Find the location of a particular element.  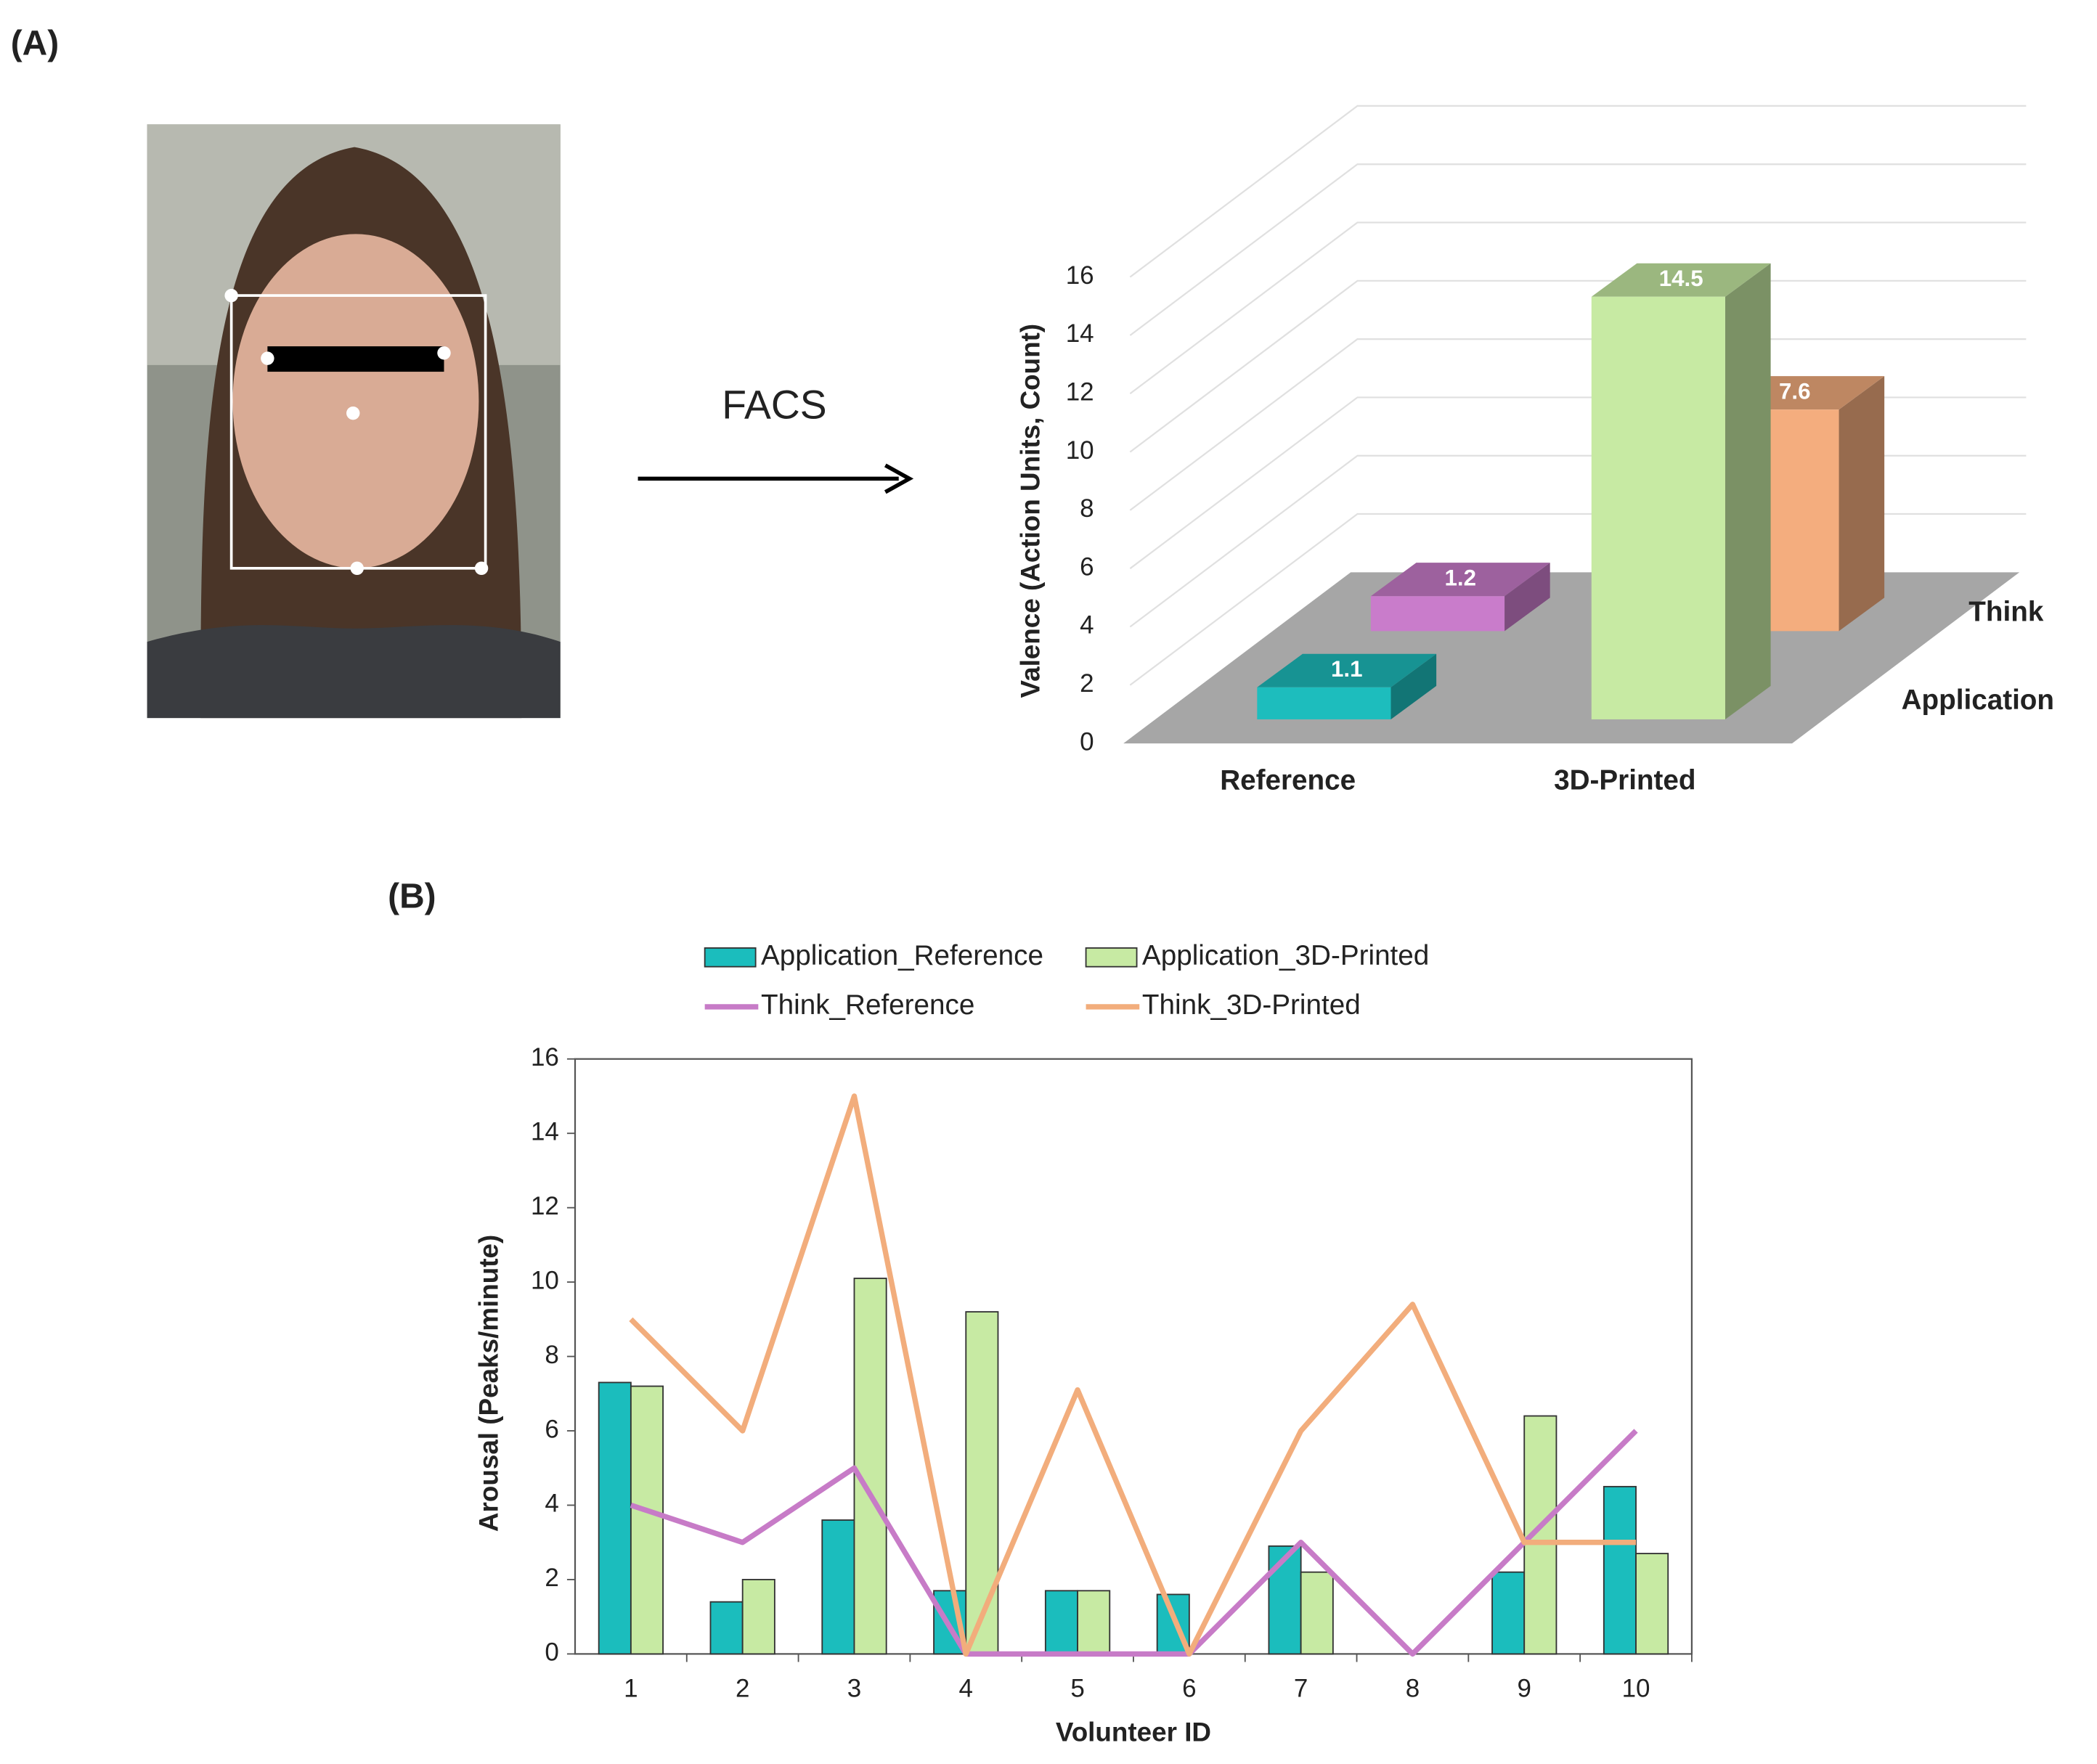

data-label: 1.1 is located at coordinates (1347, 669).